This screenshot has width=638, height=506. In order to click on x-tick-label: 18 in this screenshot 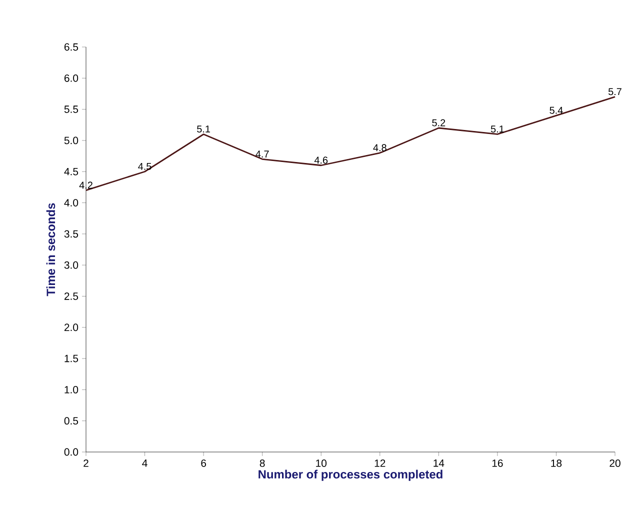, I will do `click(556, 463)`.